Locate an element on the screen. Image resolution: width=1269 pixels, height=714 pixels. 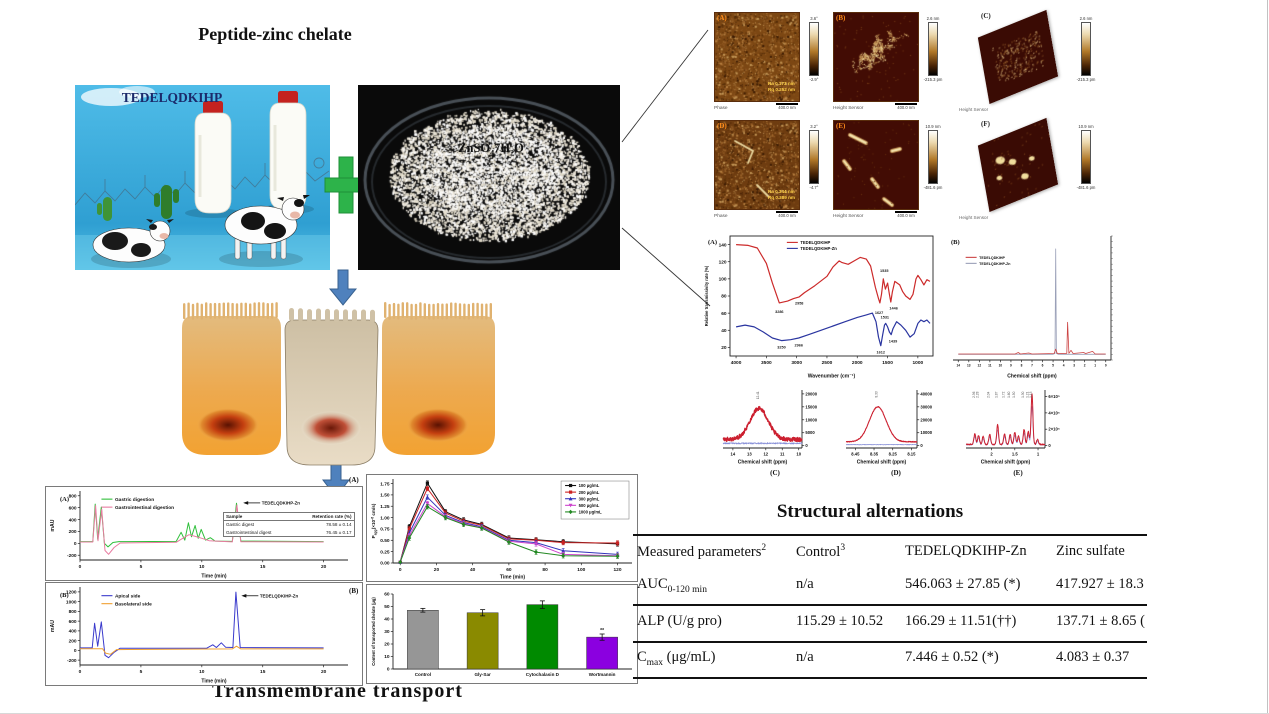
svg-text: 1.21 is located at coordinates (1027, 394).